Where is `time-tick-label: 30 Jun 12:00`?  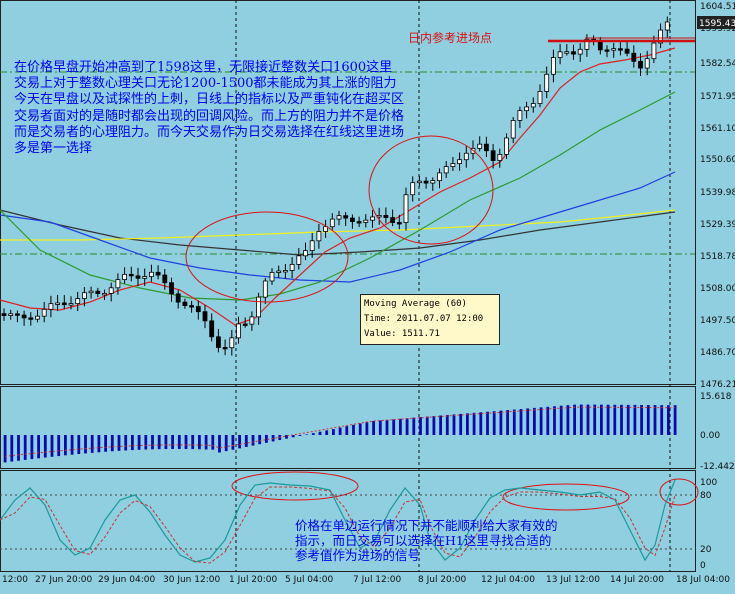
time-tick-label: 30 Jun 12:00 is located at coordinates (191, 580).